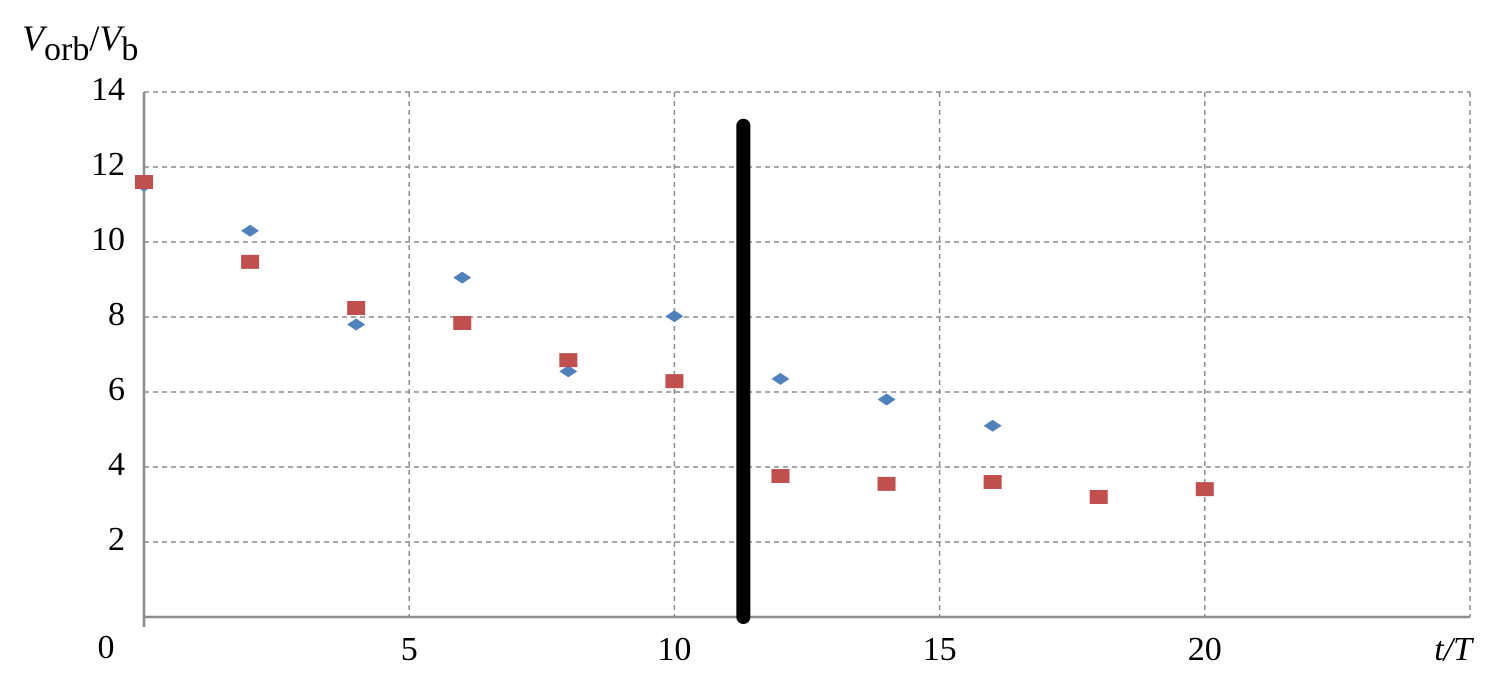 This screenshot has width=1502, height=674. What do you see at coordinates (94, 38) in the screenshot?
I see `y-label-part: /` at bounding box center [94, 38].